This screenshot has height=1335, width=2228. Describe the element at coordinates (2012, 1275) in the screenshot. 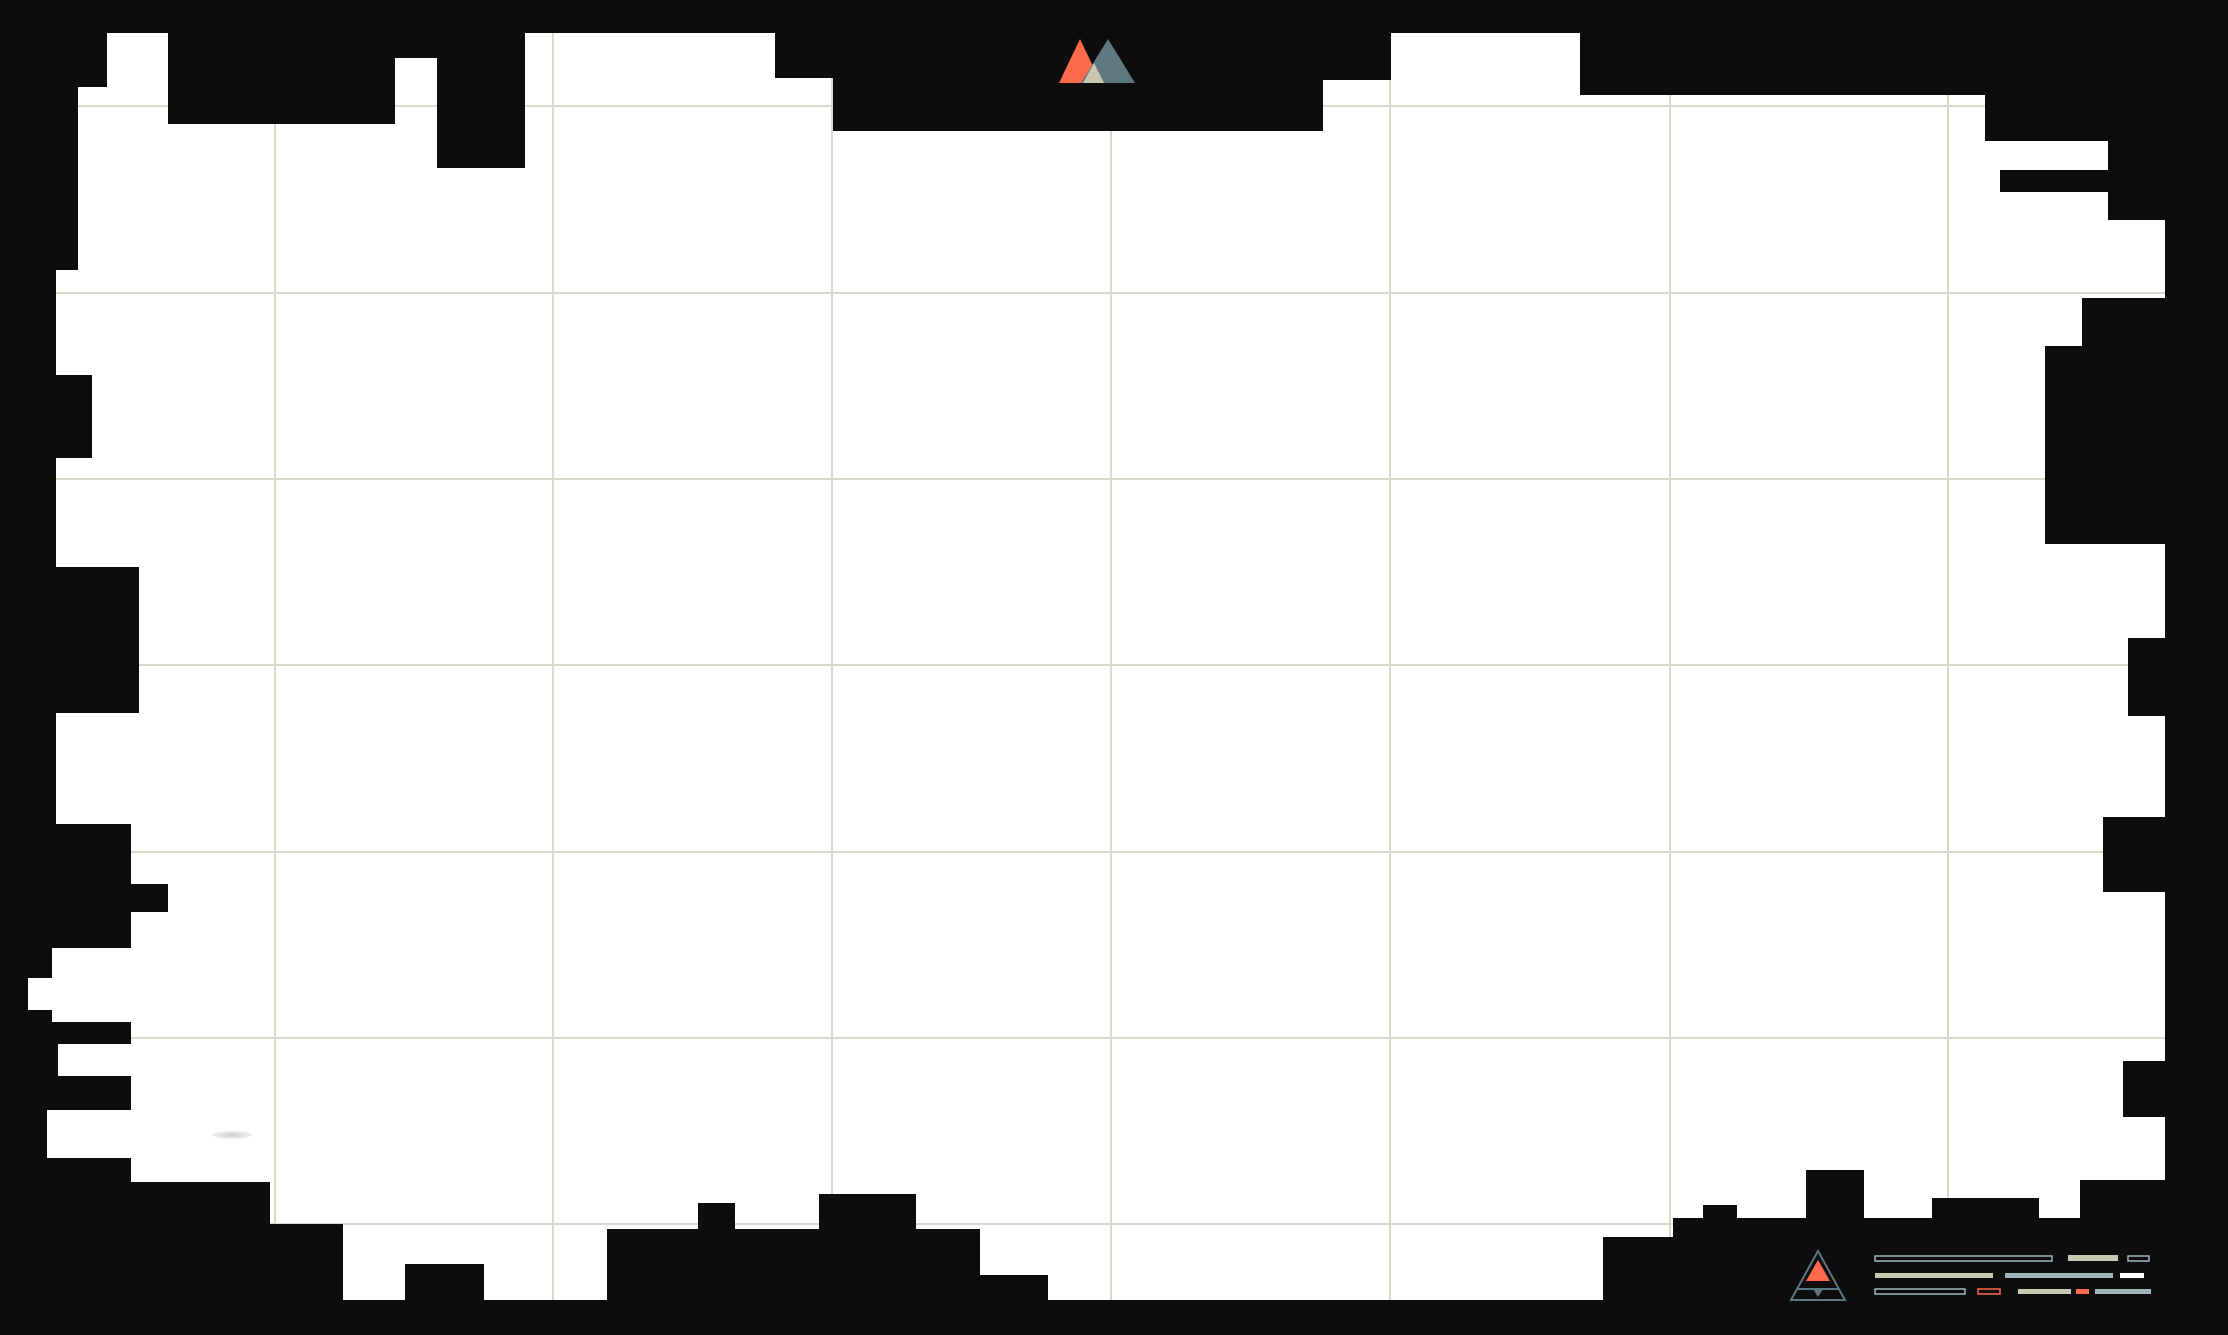

I see `legend-bars` at that location.